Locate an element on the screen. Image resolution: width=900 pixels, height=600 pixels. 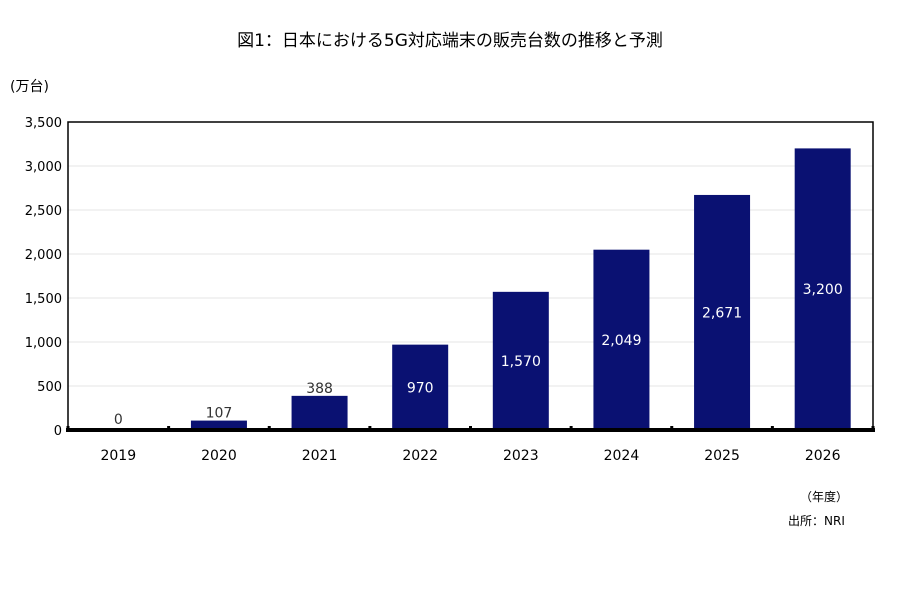
data-label: 3,200 is located at coordinates (823, 290).